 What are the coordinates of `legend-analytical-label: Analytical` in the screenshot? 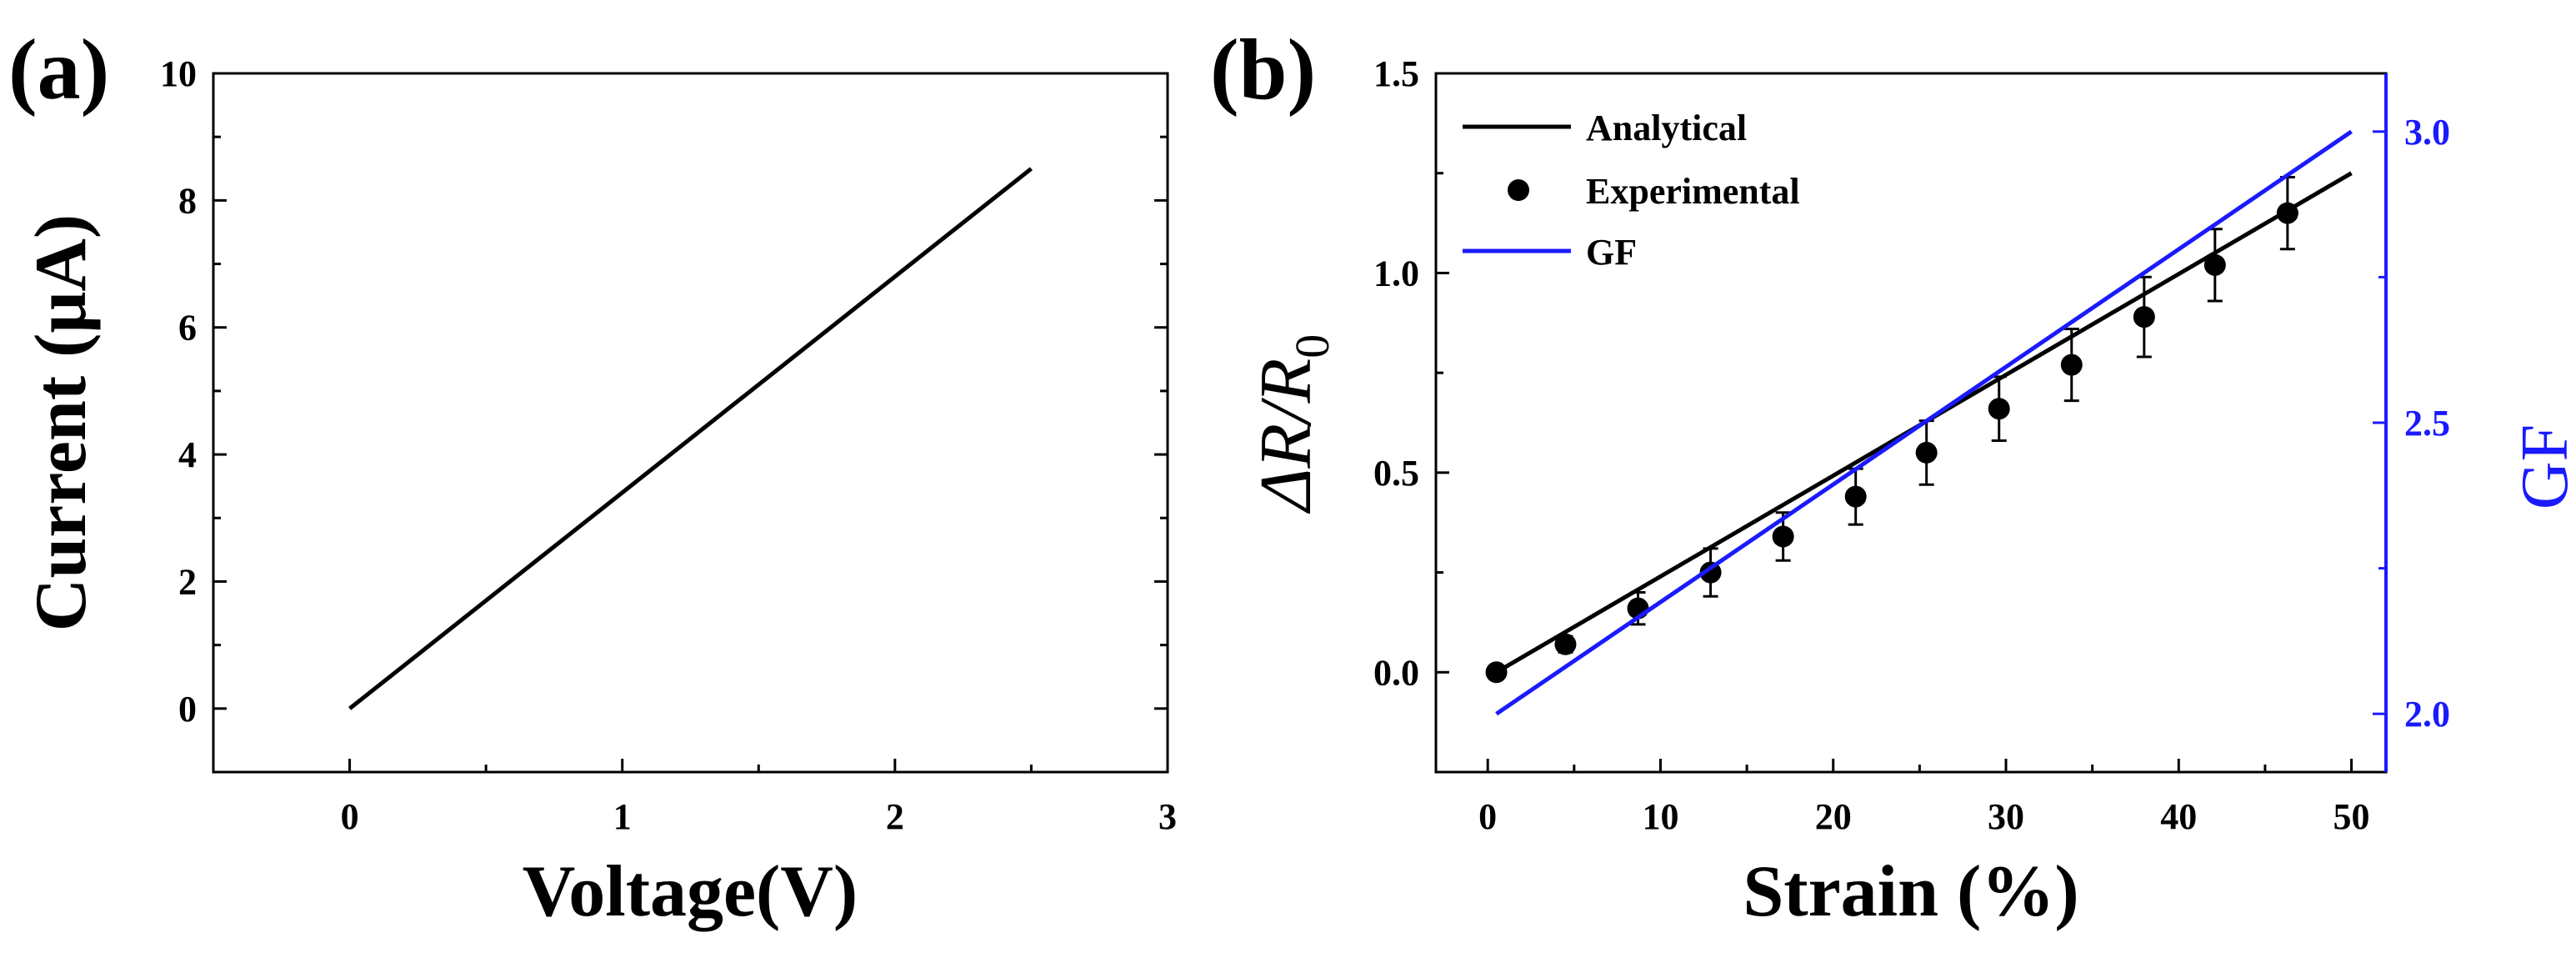 It's located at (1667, 128).